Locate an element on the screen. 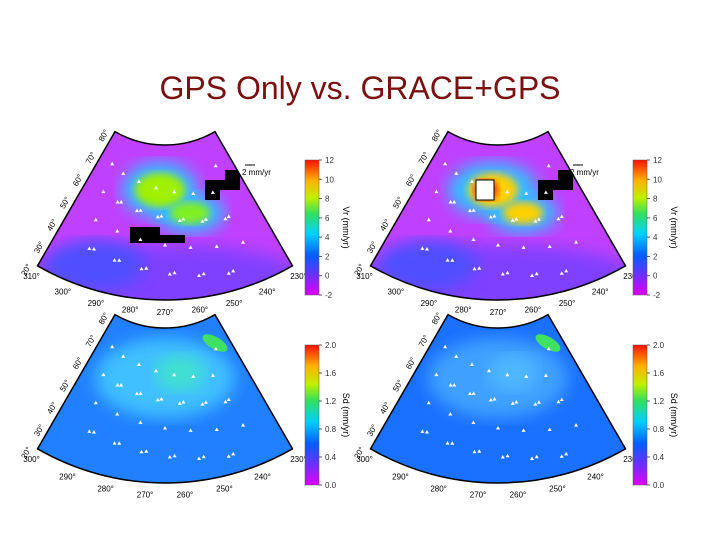  colorbar-tick-label: 8 is located at coordinates (655, 199).